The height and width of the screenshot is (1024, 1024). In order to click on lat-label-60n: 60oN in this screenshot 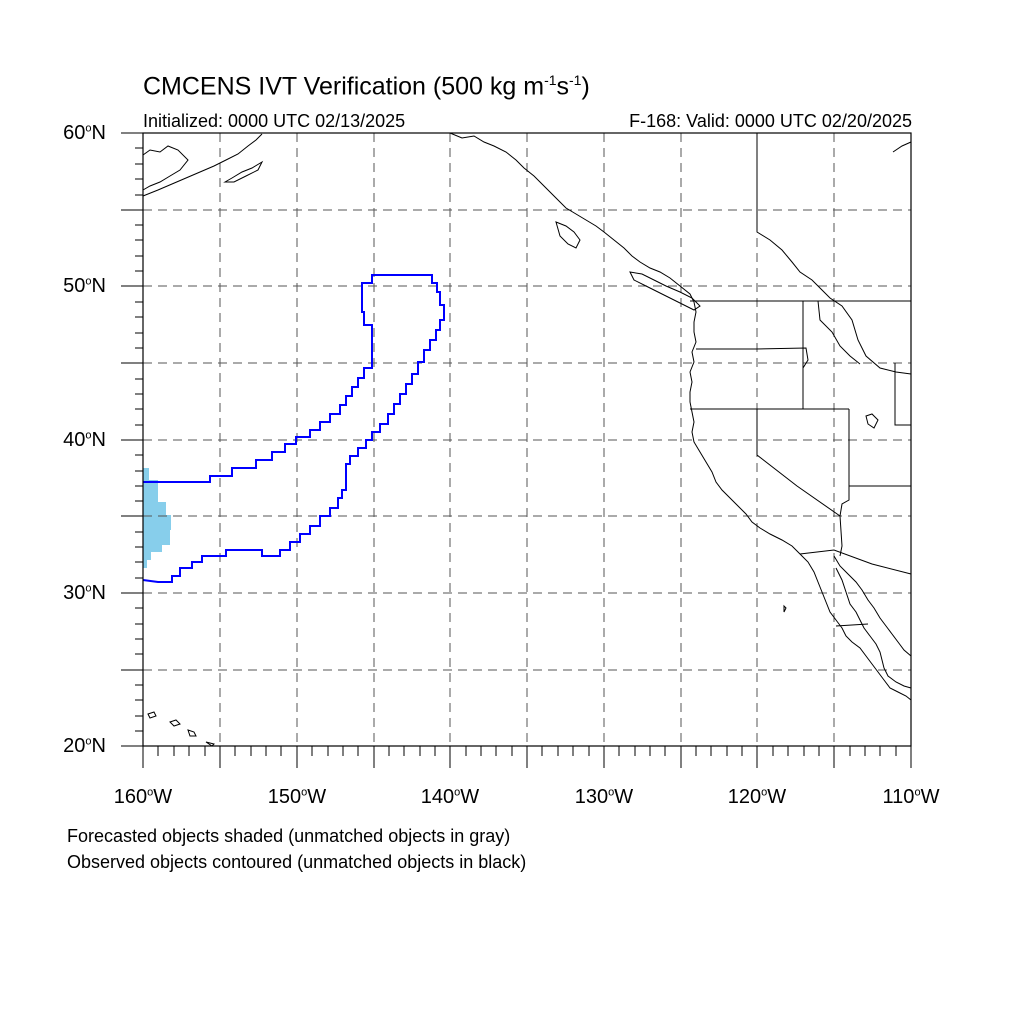, I will do `click(84, 133)`.